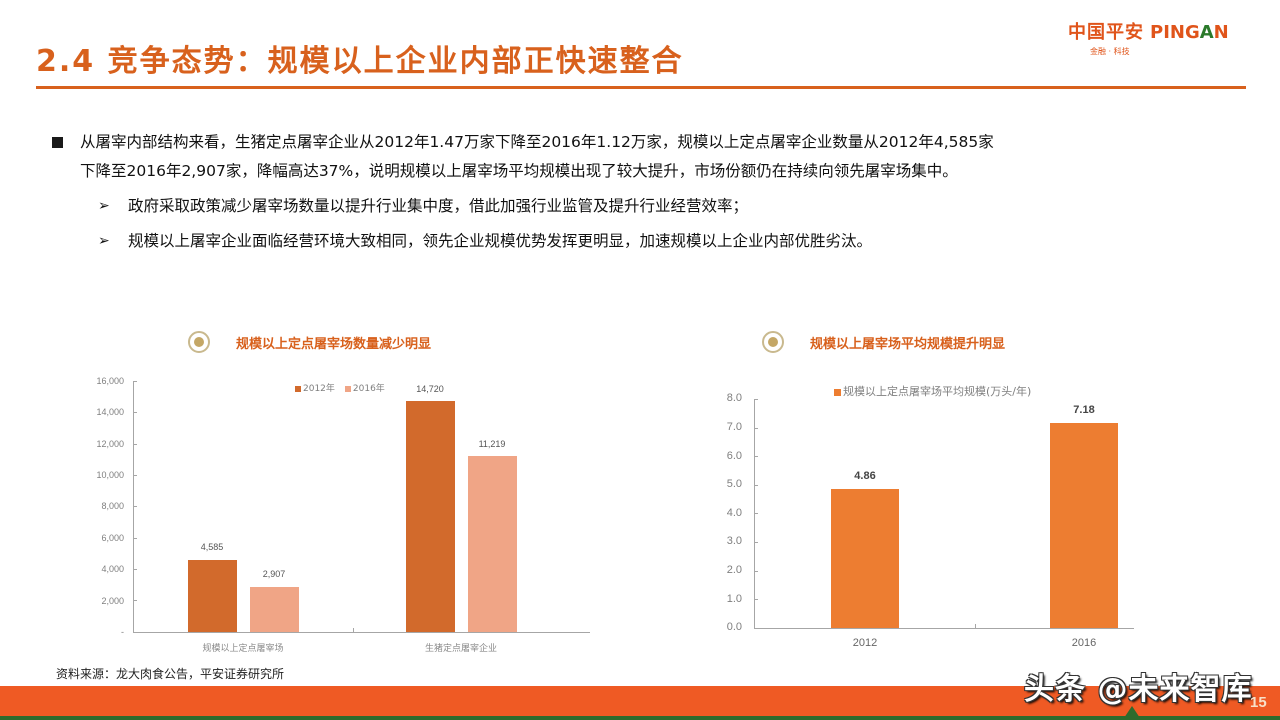  What do you see at coordinates (112, 601) in the screenshot?
I see `y-tick-label: 2,000` at bounding box center [112, 601].